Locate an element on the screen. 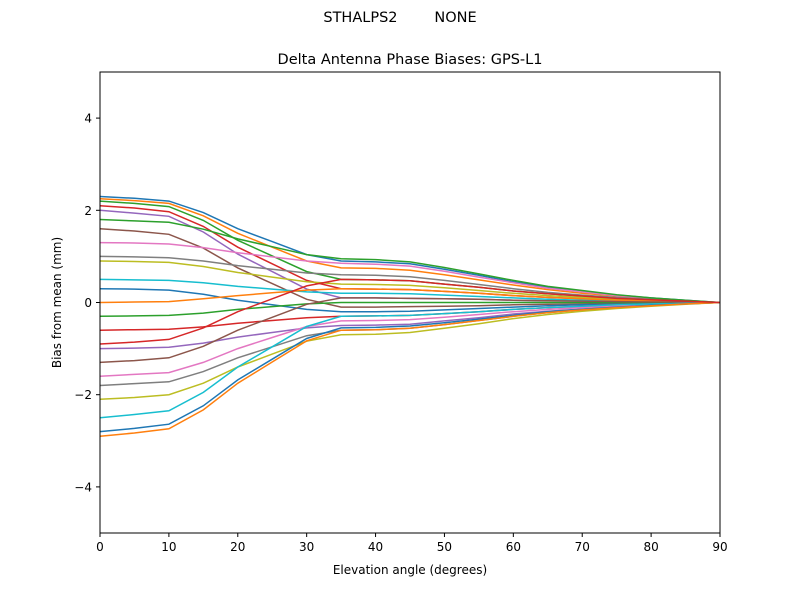 The image size is (800, 600). y-tick-label: 0 is located at coordinates (88, 303).